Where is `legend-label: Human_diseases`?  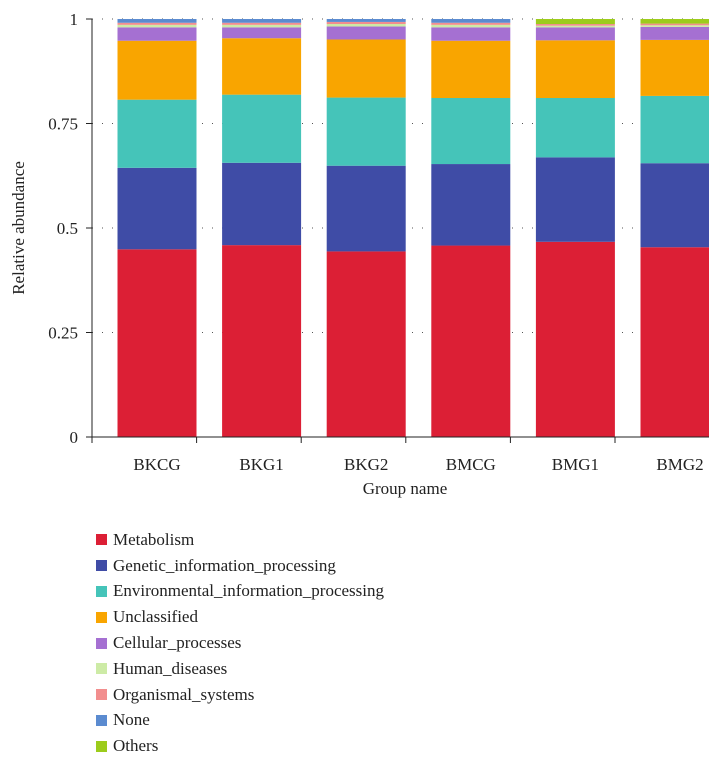 legend-label: Human_diseases is located at coordinates (170, 669).